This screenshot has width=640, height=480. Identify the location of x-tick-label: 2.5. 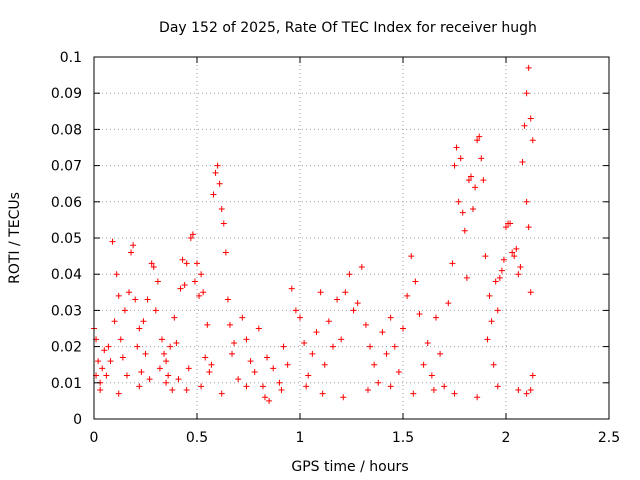
(609, 438).